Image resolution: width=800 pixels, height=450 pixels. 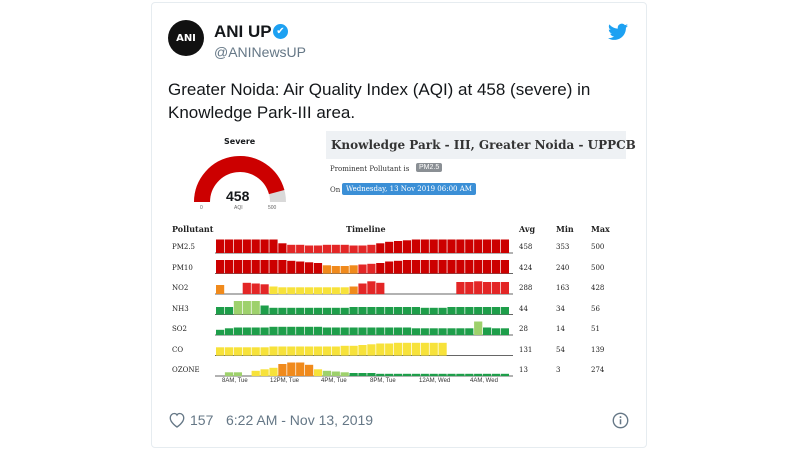 What do you see at coordinates (335, 190) in the screenshot?
I see `on-label: On` at bounding box center [335, 190].